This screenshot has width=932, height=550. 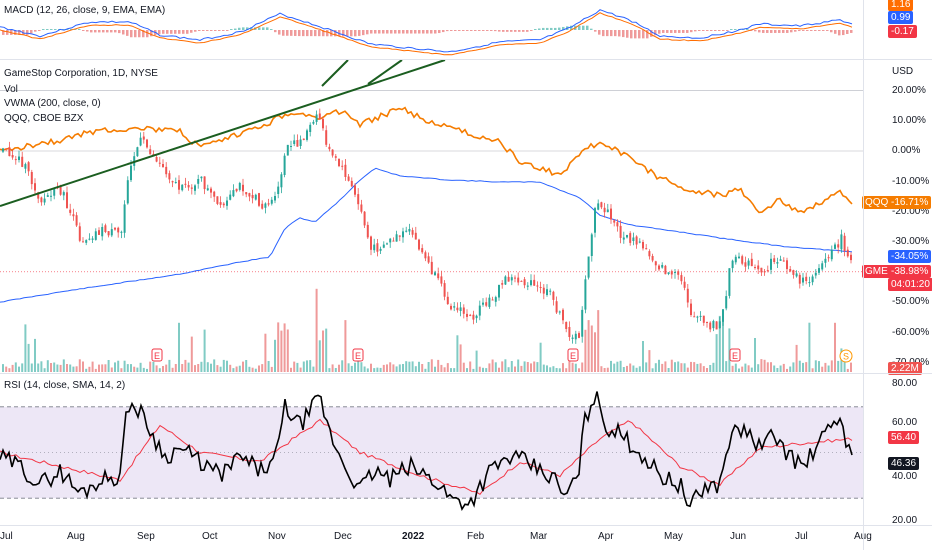 I want to click on rsi-title: RSI (14, close, SMA, 14, 2), so click(x=65, y=385).